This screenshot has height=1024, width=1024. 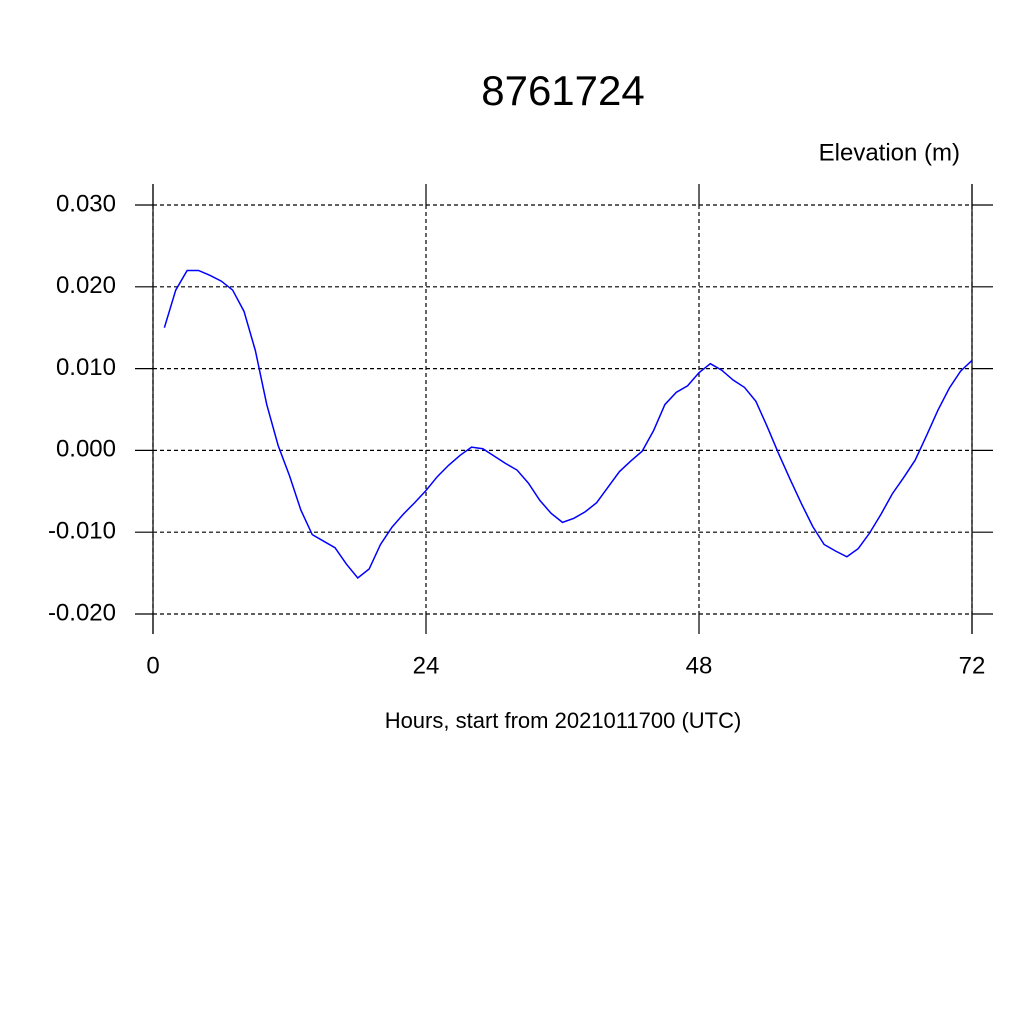 I want to click on chart-title: 8761724, so click(x=563, y=90).